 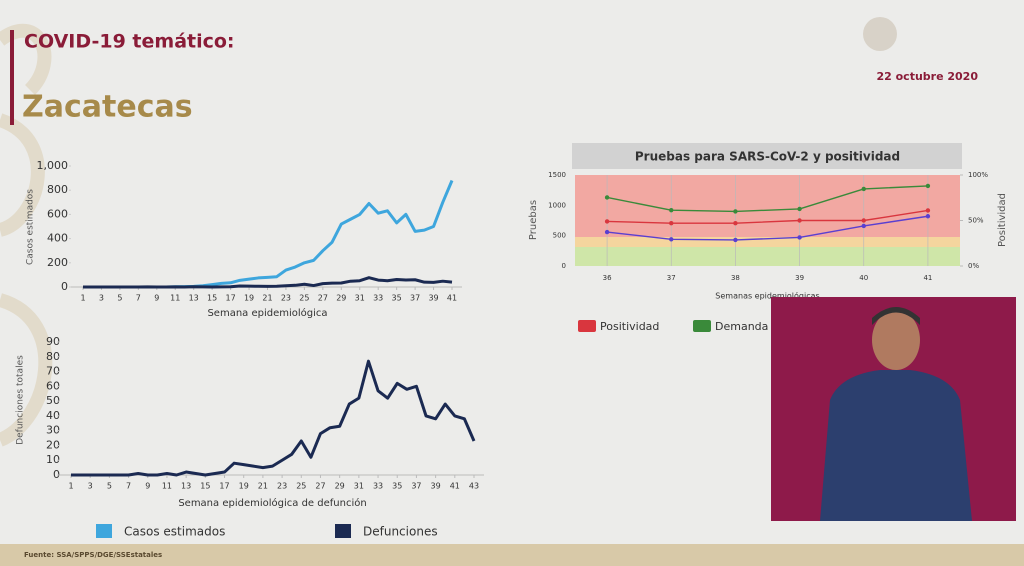 I want to click on y2-tick-label: 0%, so click(x=973, y=266).